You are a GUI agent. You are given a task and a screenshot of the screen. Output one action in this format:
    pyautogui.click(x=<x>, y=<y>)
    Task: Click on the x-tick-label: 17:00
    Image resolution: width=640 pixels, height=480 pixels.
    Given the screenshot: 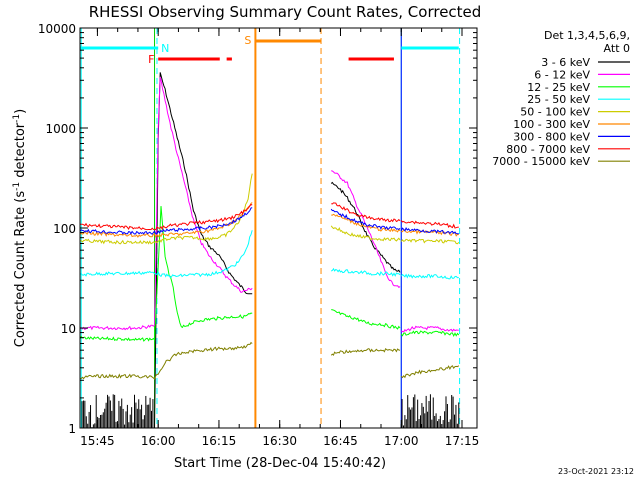 What is the action you would take?
    pyautogui.click(x=401, y=441)
    